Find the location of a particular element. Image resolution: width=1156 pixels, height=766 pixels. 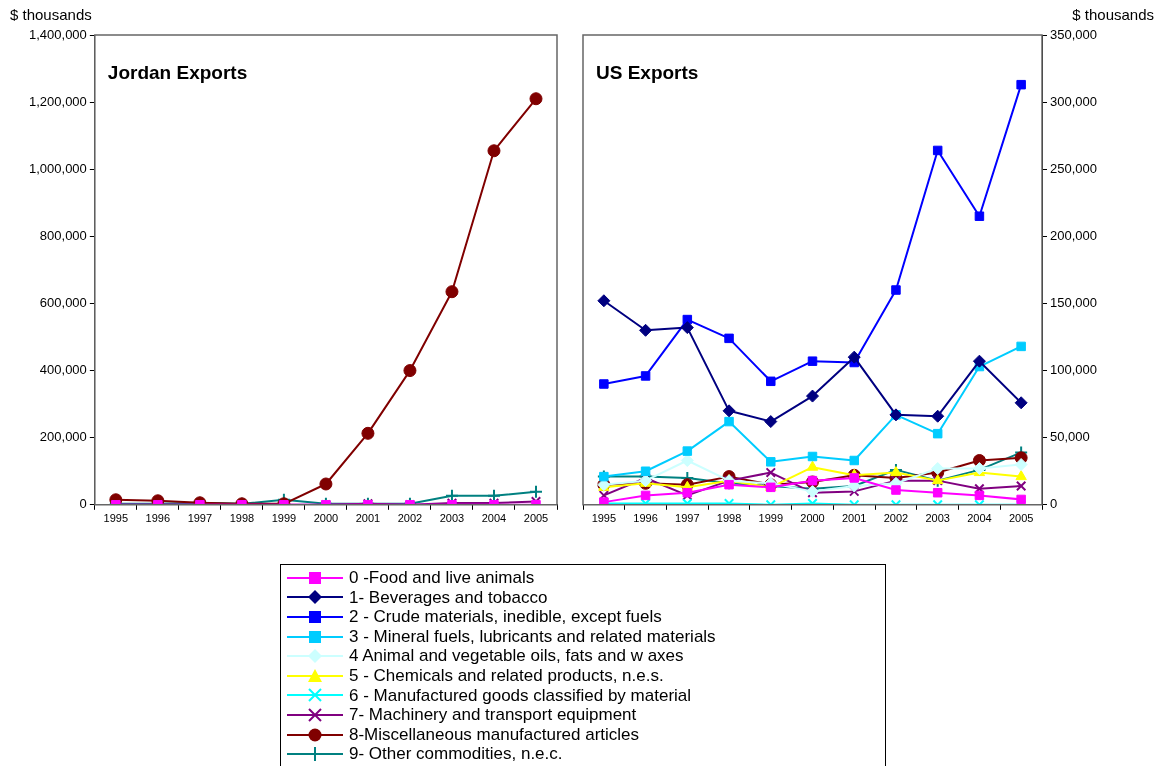

legend-label: 4 Animal and vegetable oils, fats and w axes is located at coordinates (516, 656).